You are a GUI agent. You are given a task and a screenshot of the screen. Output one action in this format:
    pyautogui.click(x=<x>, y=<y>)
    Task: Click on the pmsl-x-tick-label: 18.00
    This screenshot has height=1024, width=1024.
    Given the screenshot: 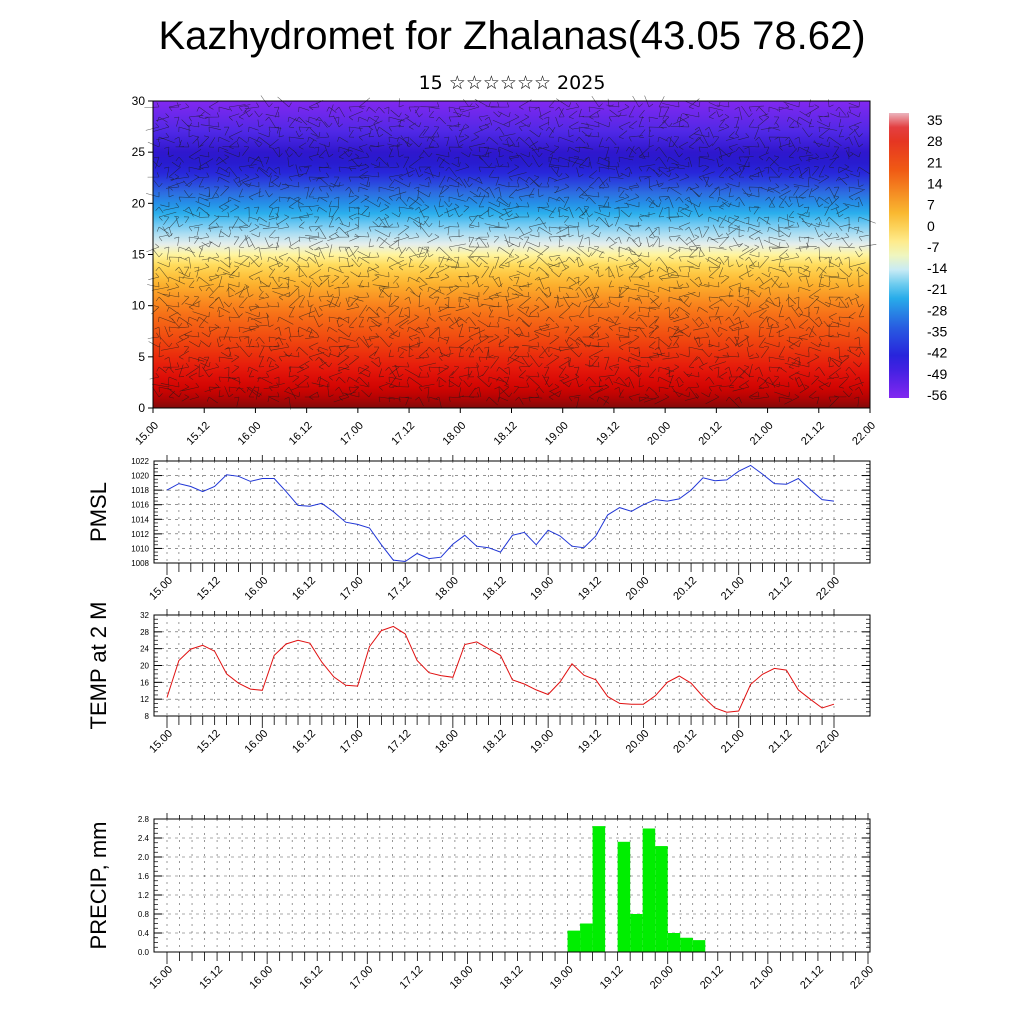 What is the action you would take?
    pyautogui.click(x=447, y=589)
    